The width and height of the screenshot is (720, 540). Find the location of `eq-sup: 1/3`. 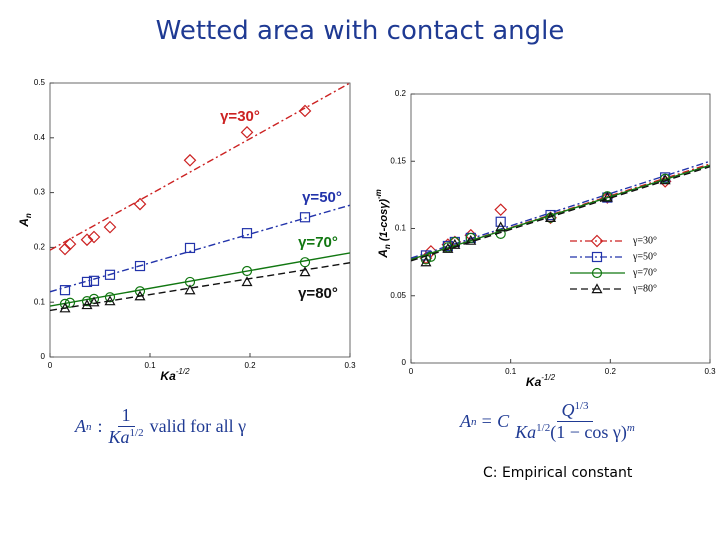

eq-sup: 1/3 is located at coordinates (581, 406).